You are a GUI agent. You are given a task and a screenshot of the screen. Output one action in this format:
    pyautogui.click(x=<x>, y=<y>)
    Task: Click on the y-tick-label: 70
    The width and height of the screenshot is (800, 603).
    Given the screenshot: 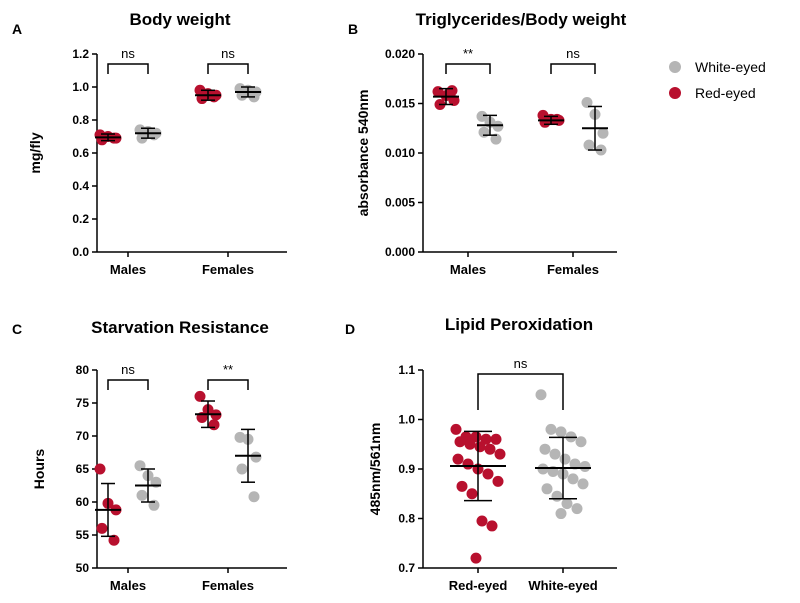 What is the action you would take?
    pyautogui.click(x=83, y=436)
    